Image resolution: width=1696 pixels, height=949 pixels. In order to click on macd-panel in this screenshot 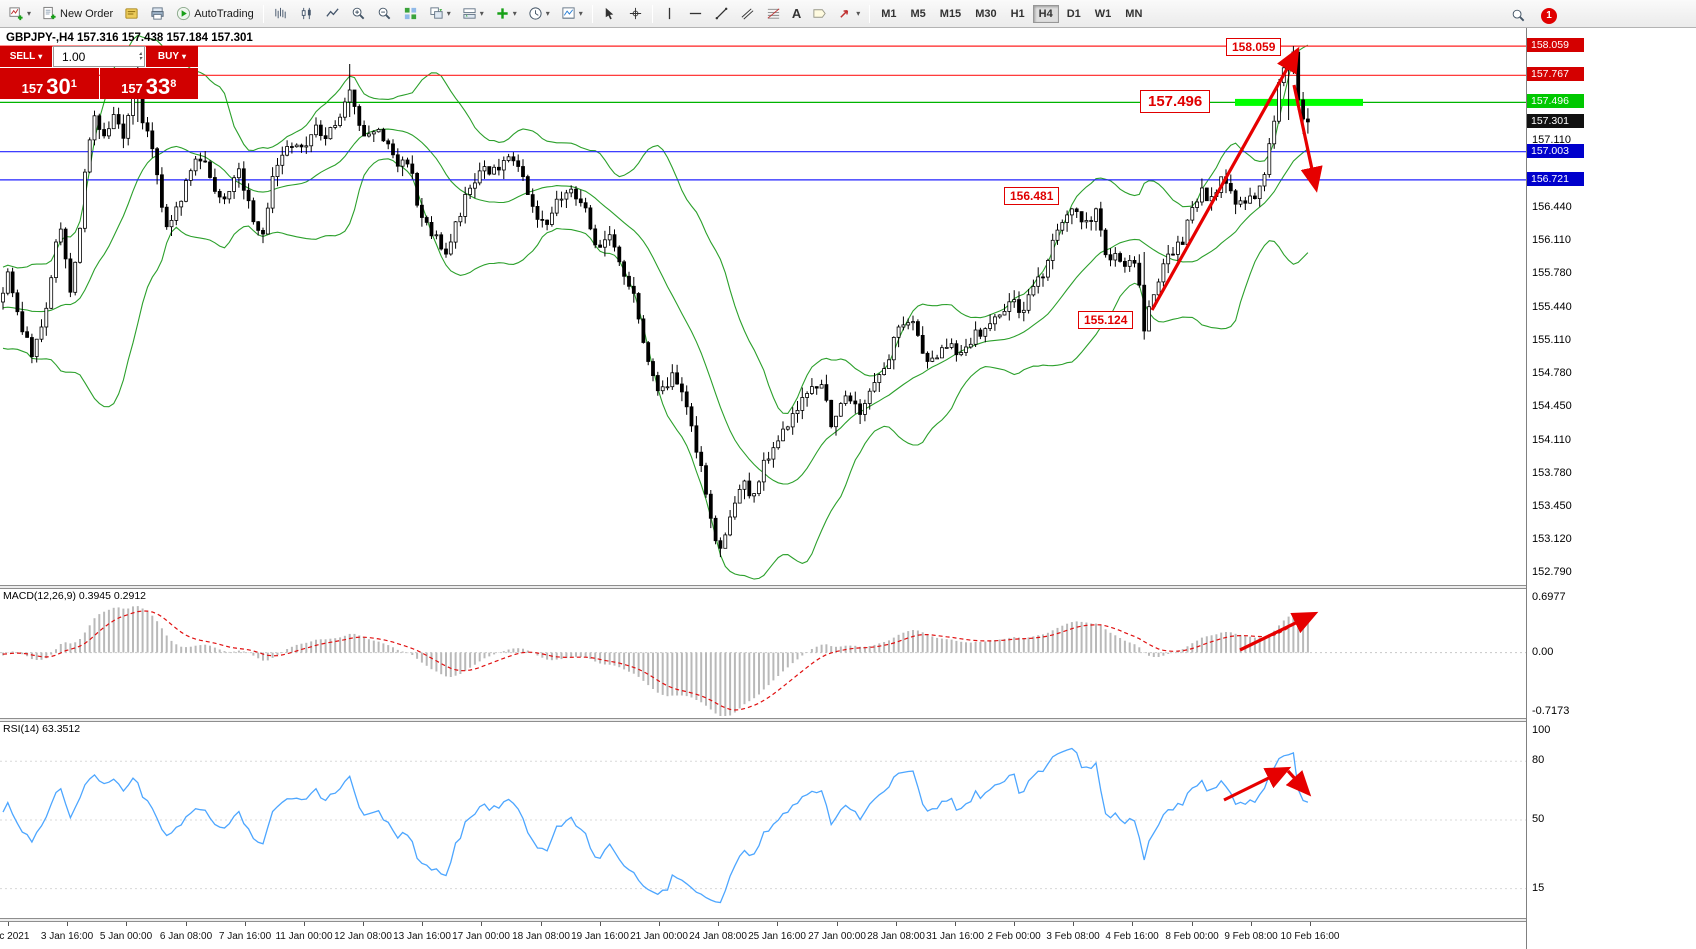, I will do `click(763, 653)`.